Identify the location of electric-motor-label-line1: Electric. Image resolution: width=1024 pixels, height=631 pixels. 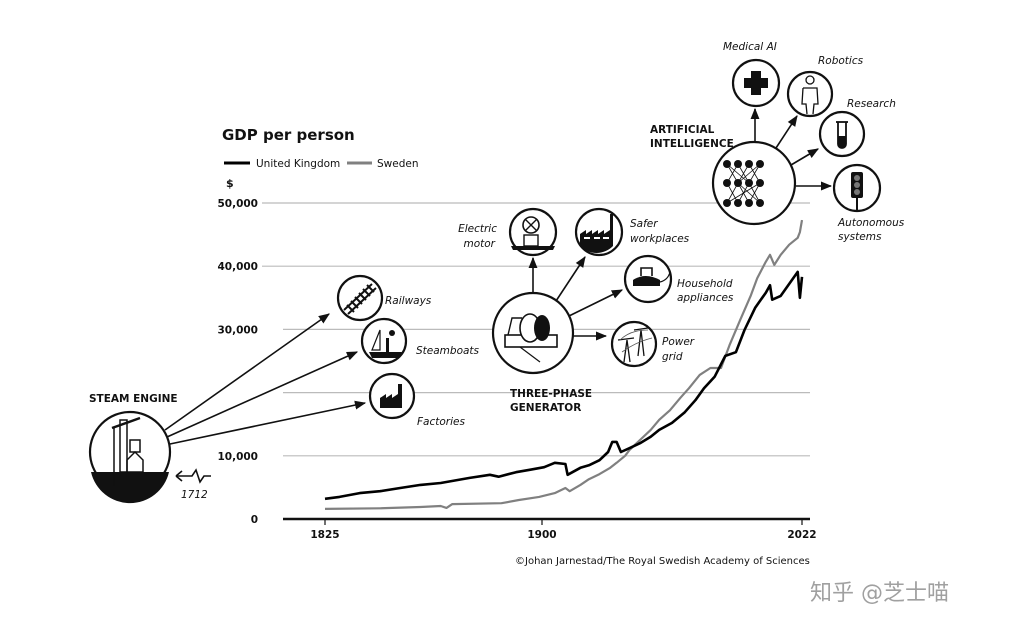
(477, 229).